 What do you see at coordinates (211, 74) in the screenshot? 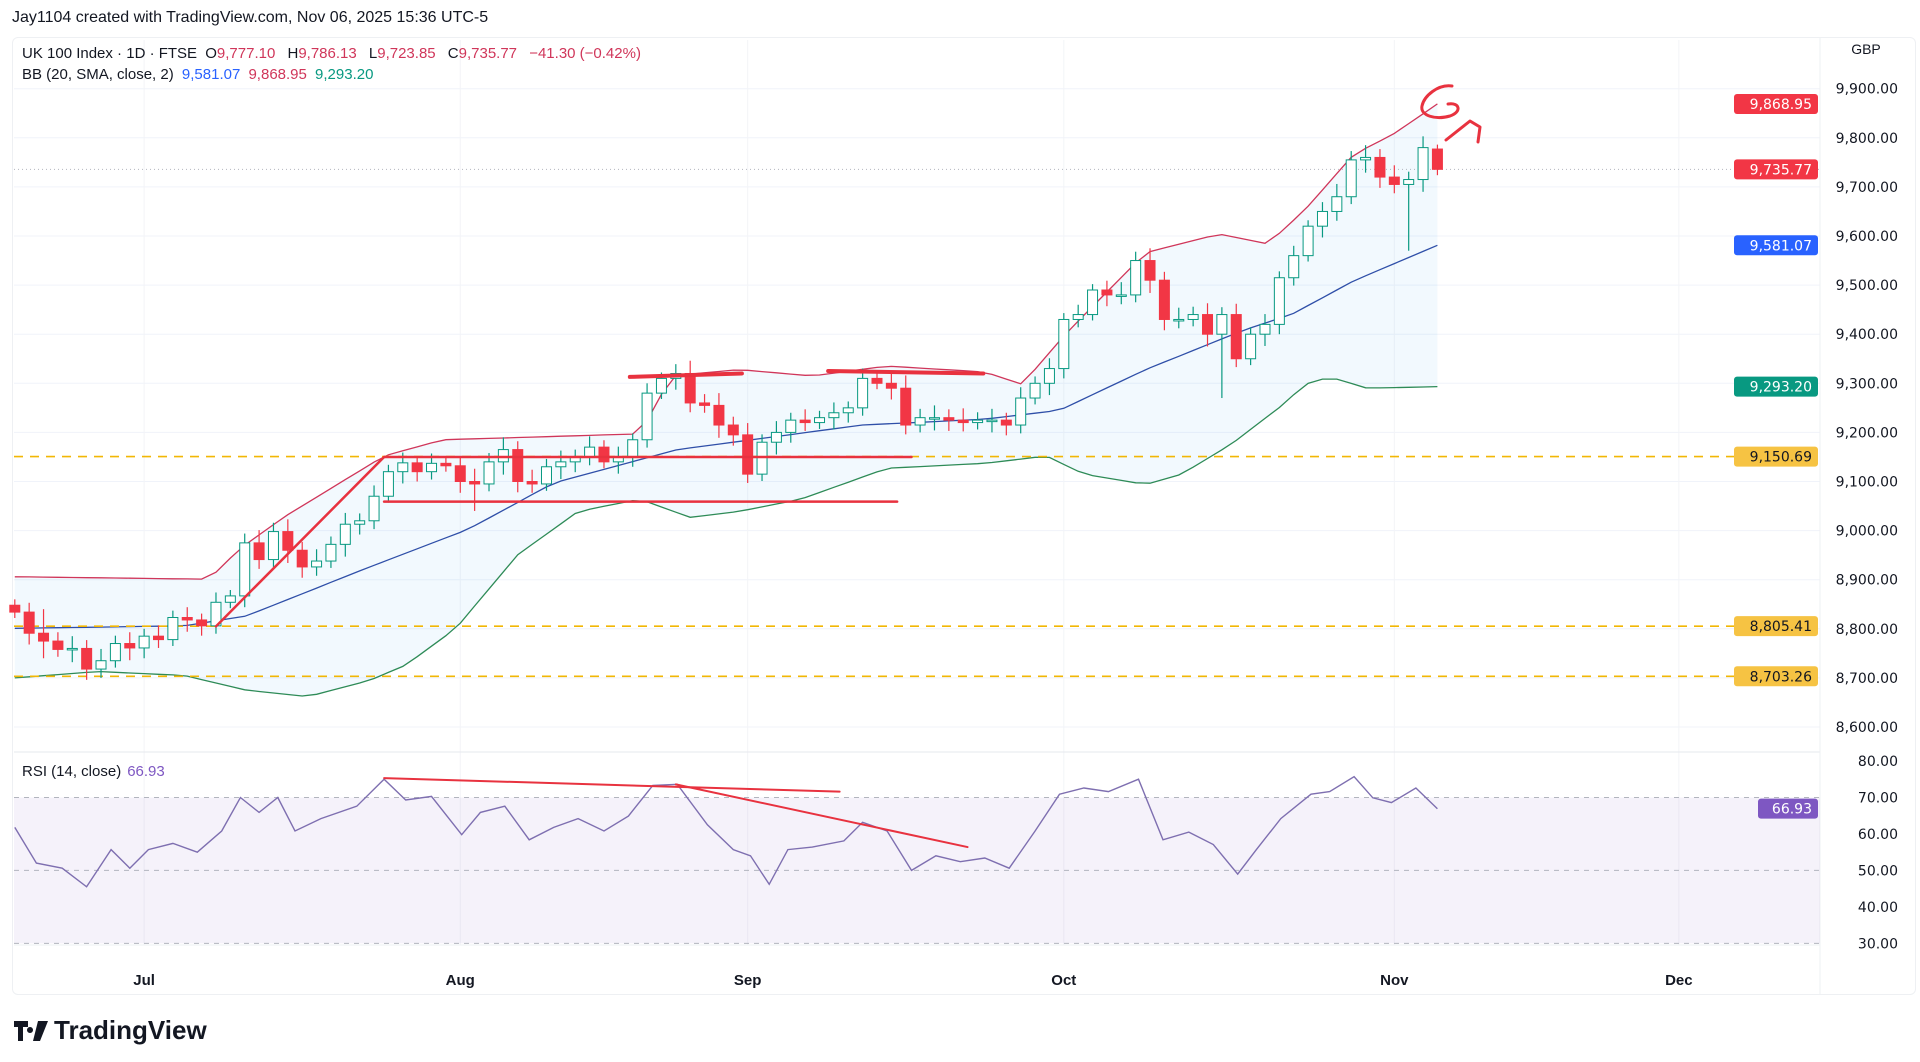
I see `bb-basis-value: 9,581.07` at bounding box center [211, 74].